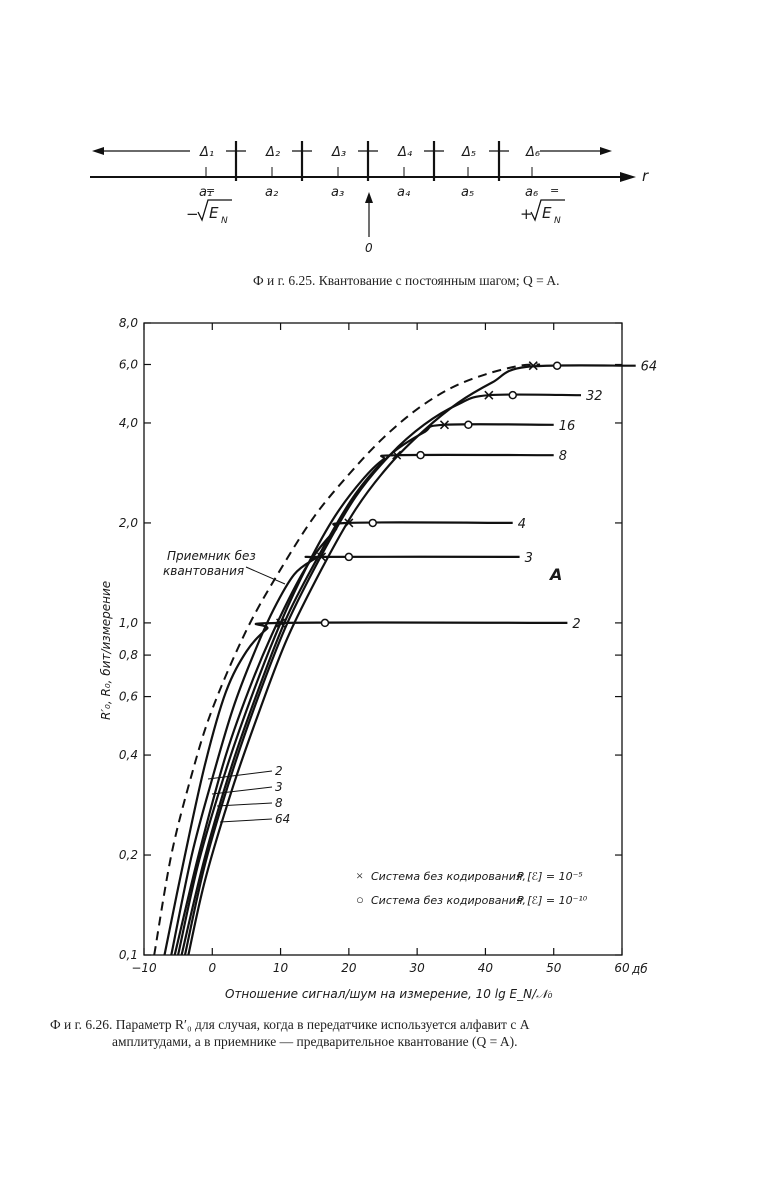  I want to click on x-tick-label: 40, so click(486, 968).